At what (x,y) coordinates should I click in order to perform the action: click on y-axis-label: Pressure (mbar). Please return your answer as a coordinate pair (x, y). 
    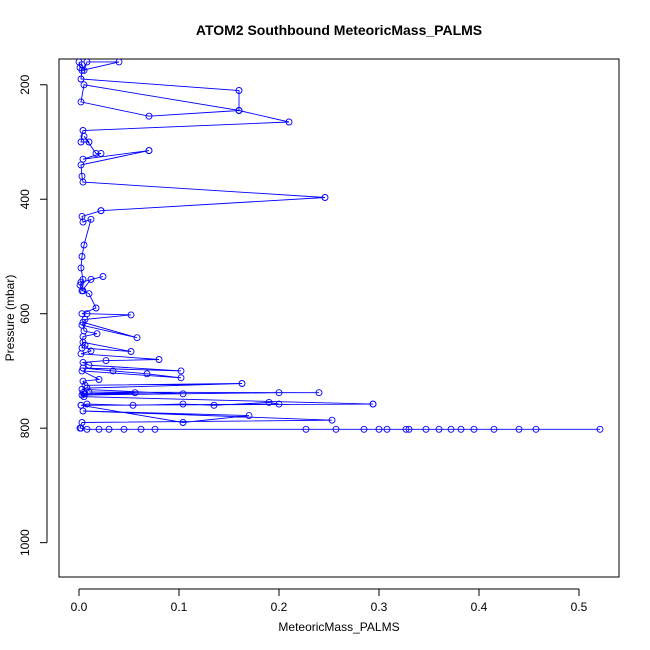
    Looking at the image, I should click on (10, 318).